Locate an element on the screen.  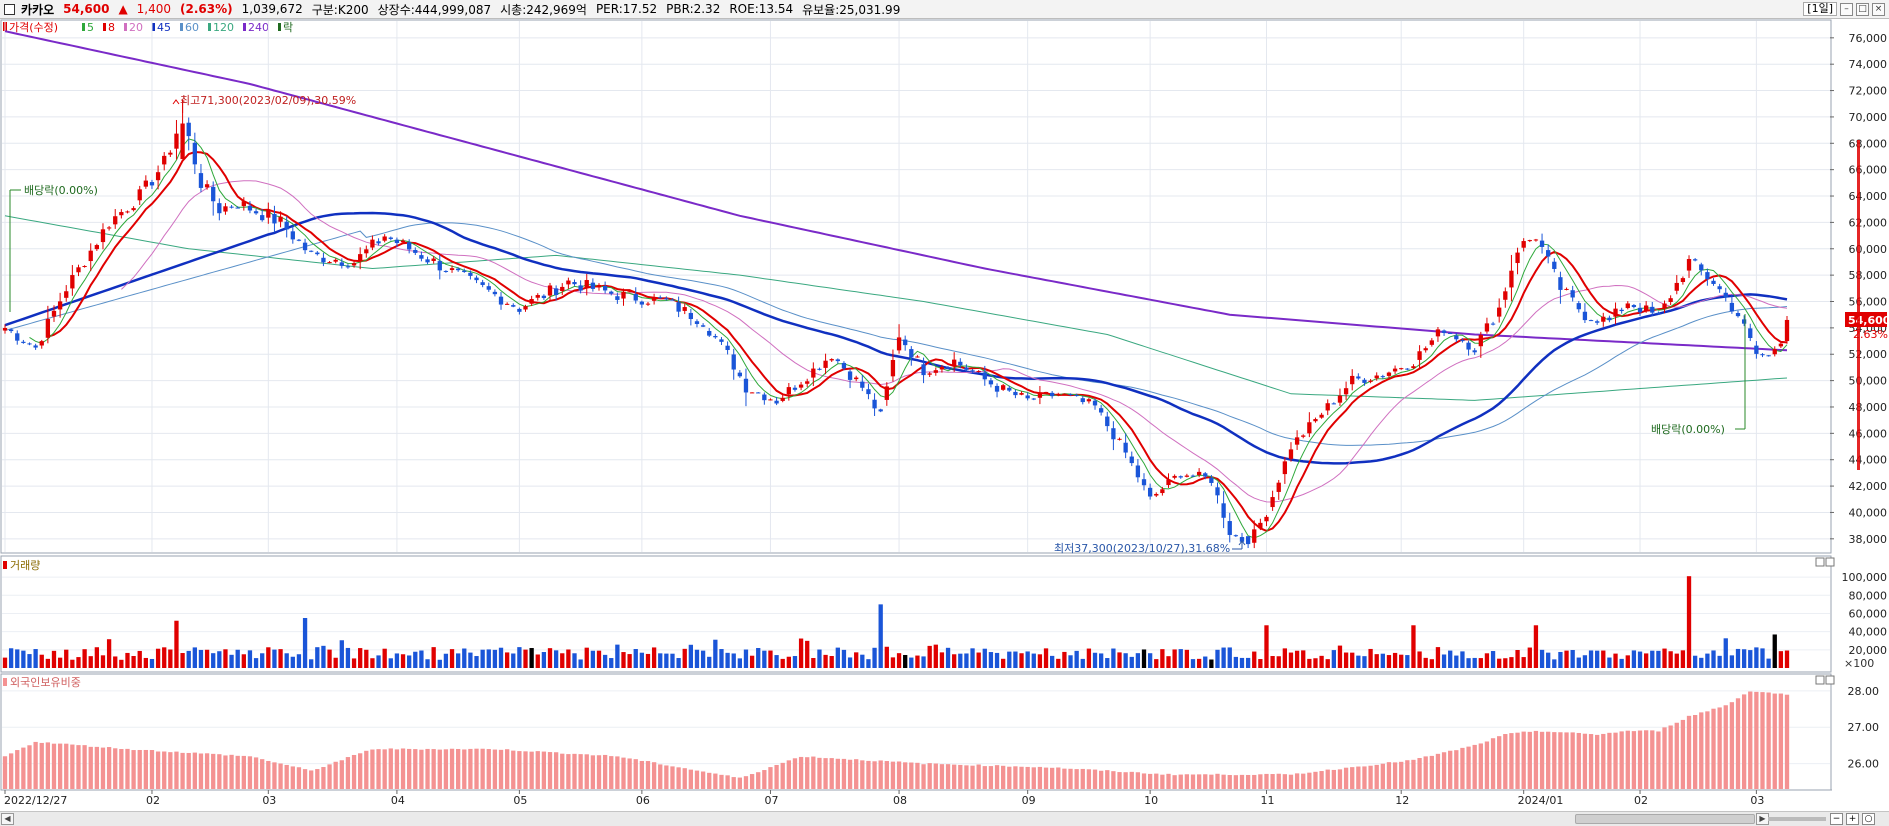
pbr: PBR:2.32 is located at coordinates (693, 9).